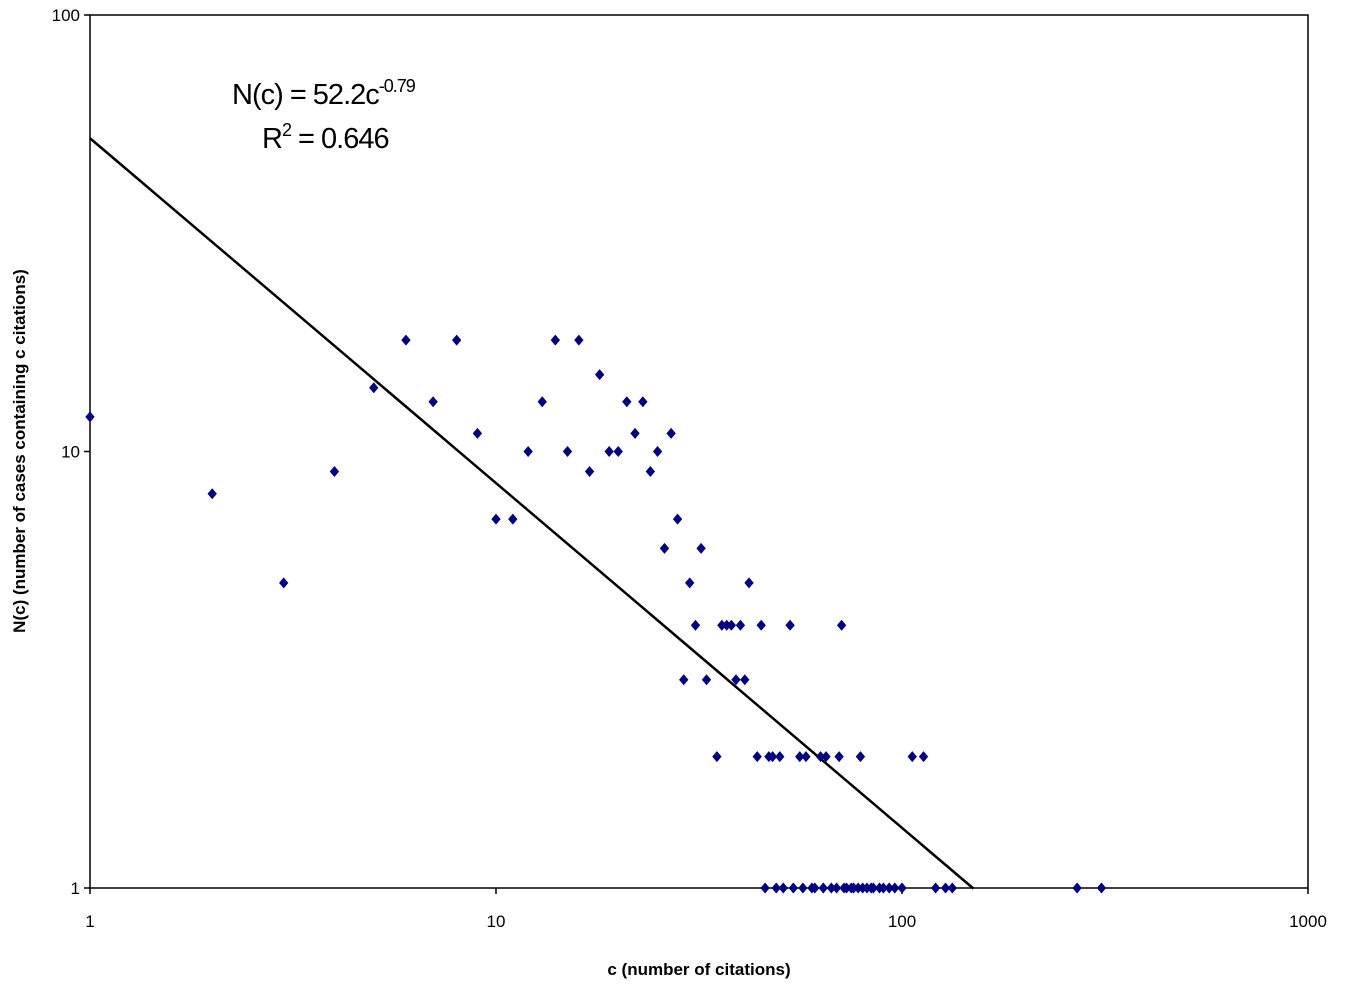 Image resolution: width=1345 pixels, height=988 pixels. I want to click on x-axis-title: c (number of citations), so click(698, 969).